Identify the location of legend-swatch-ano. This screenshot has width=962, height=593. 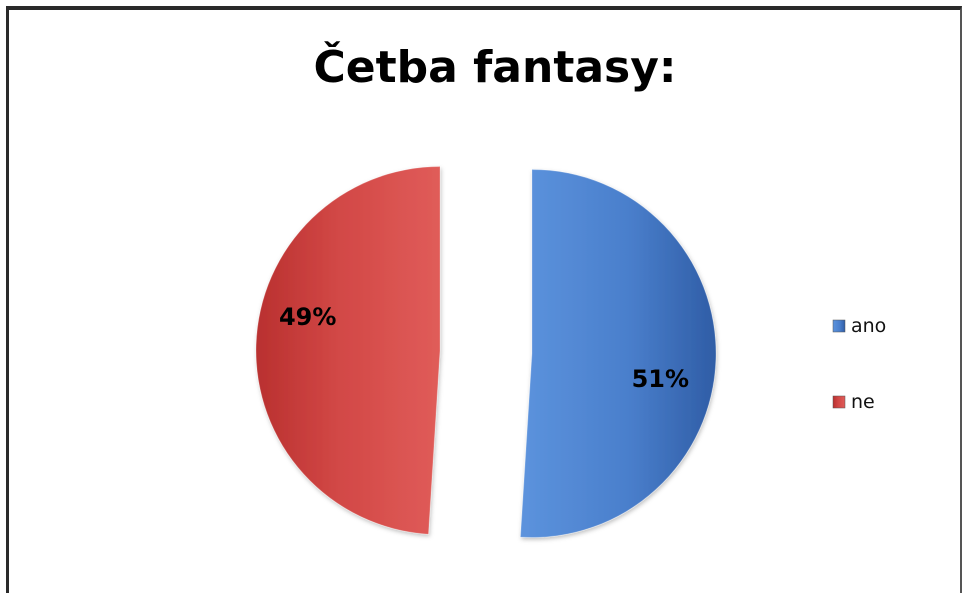
(839, 326).